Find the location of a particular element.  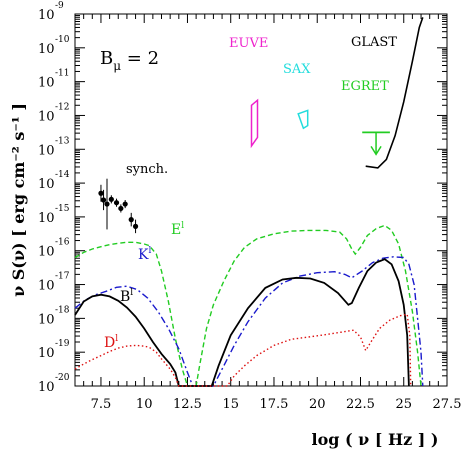

x-tick-label: 10 is located at coordinates (144, 404).